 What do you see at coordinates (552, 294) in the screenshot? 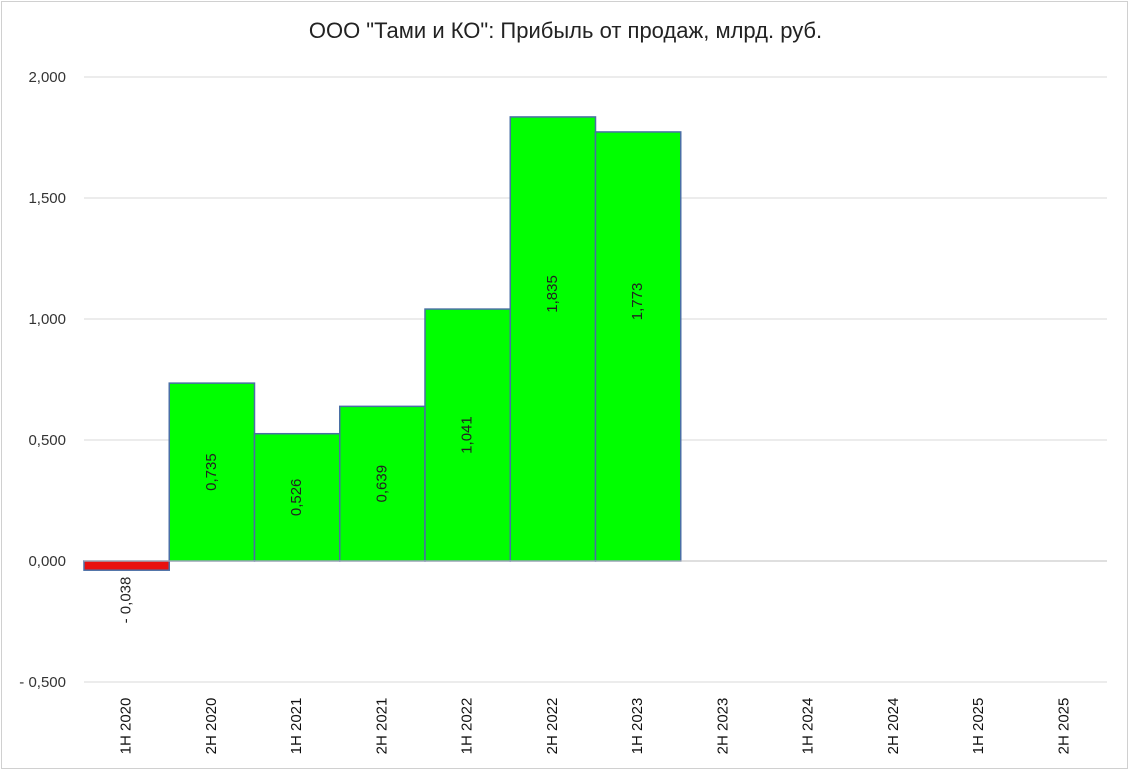
I see `data-label: 1,835` at bounding box center [552, 294].